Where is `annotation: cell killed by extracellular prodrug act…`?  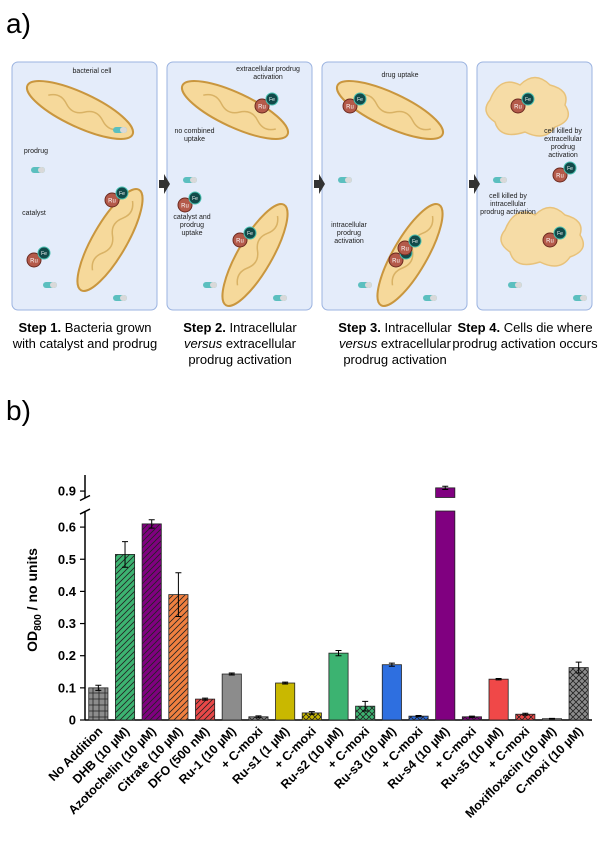
annotation: cell killed by extracellular prodrug act… is located at coordinates (563, 143).